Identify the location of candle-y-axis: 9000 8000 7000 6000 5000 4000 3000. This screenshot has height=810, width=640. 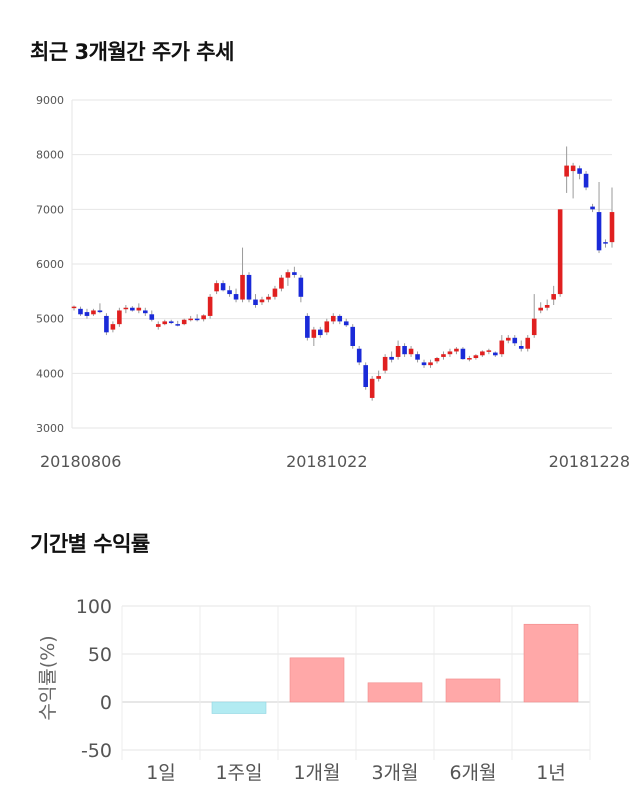
(50, 264).